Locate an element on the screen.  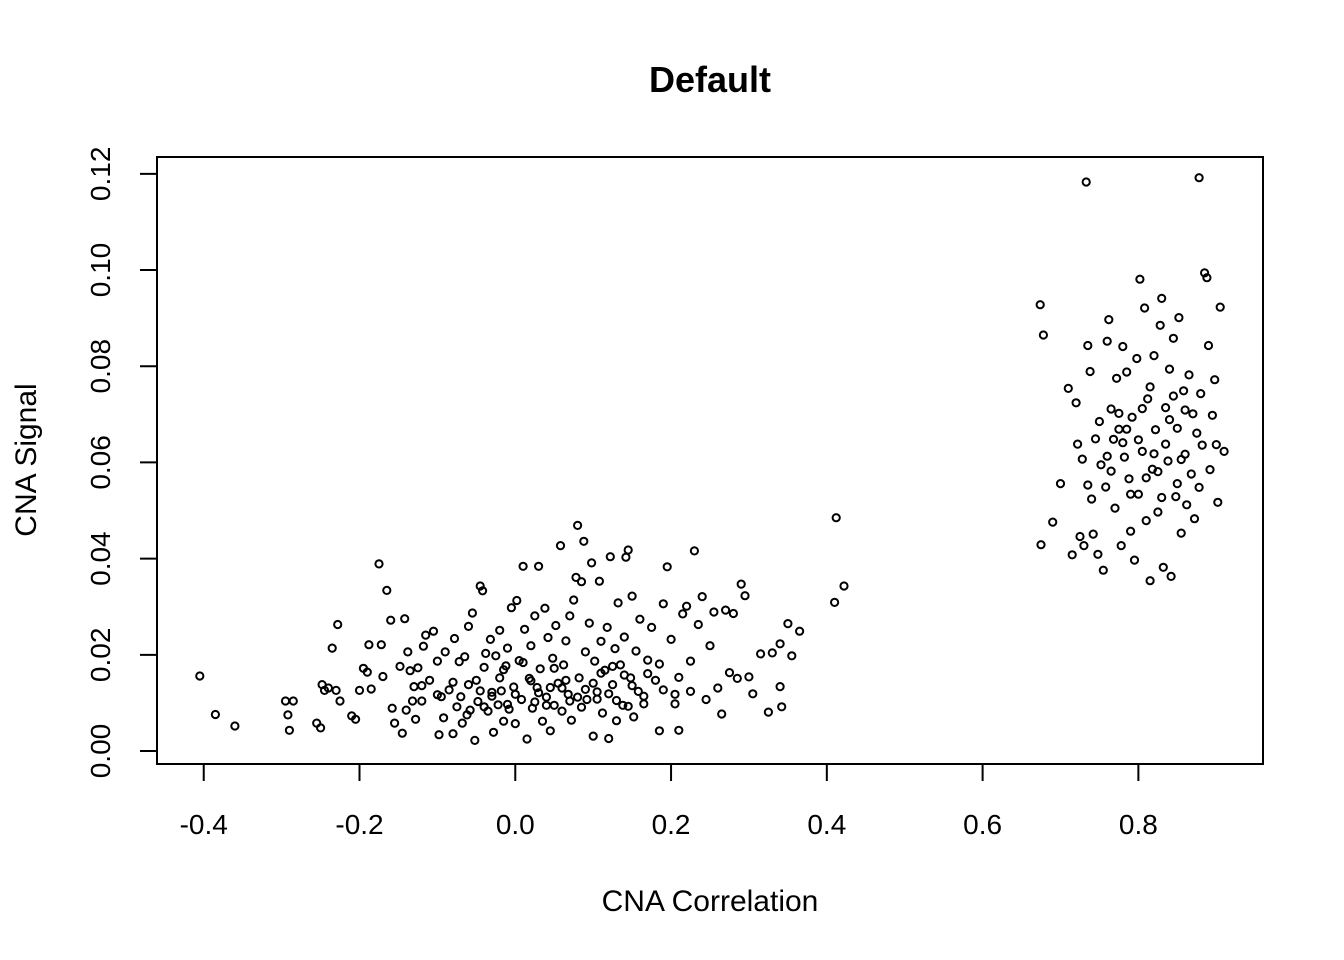
x-tick-label: -0.4 is located at coordinates (204, 824).